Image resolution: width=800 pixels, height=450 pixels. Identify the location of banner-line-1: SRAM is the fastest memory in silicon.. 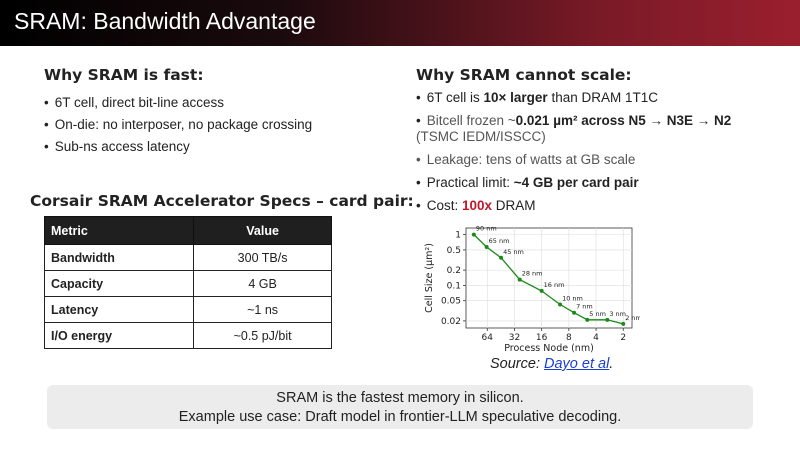
(400, 398).